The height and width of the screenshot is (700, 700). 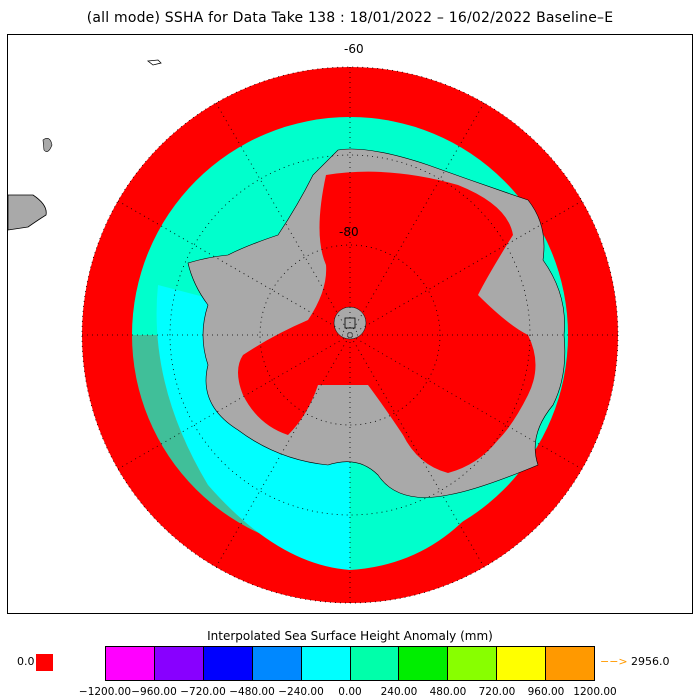 What do you see at coordinates (154, 62) in the screenshot?
I see `south-georgia` at bounding box center [154, 62].